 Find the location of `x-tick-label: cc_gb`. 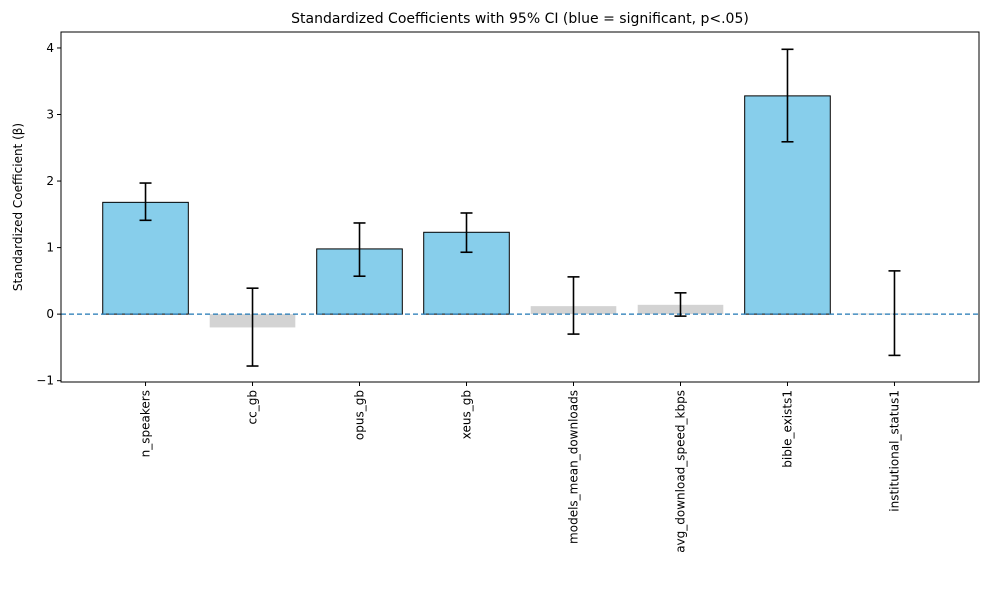

x-tick-label: cc_gb is located at coordinates (253, 407).